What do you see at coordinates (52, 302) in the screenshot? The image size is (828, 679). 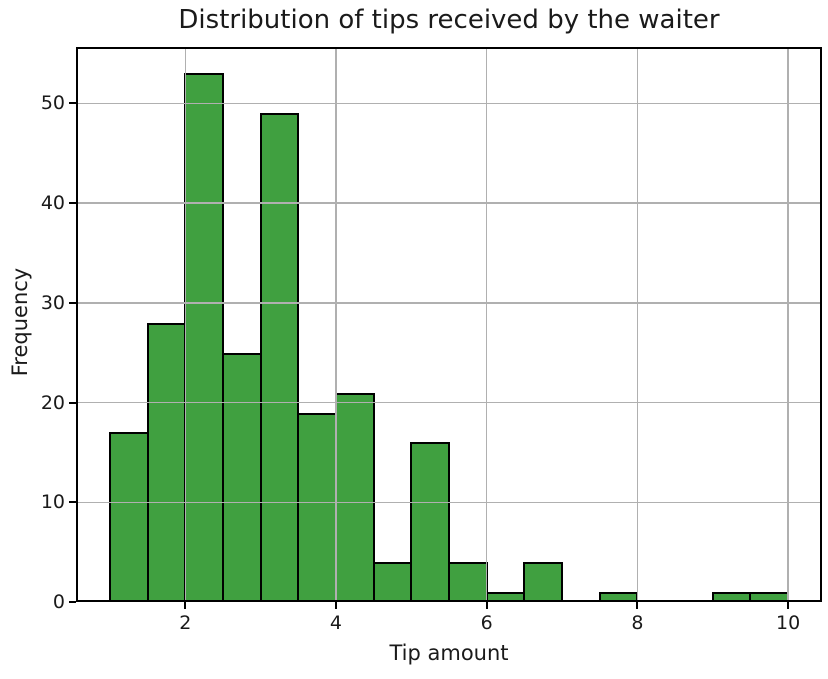 I see `y-tick-label: 30` at bounding box center [52, 302].